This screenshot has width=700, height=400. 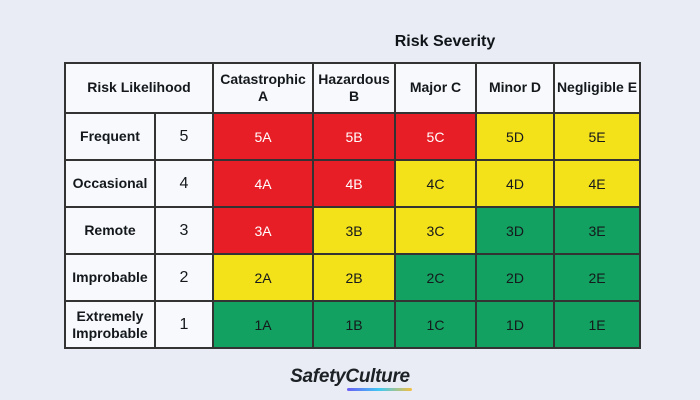 What do you see at coordinates (110, 183) in the screenshot?
I see `likelihood-label: Occasional` at bounding box center [110, 183].